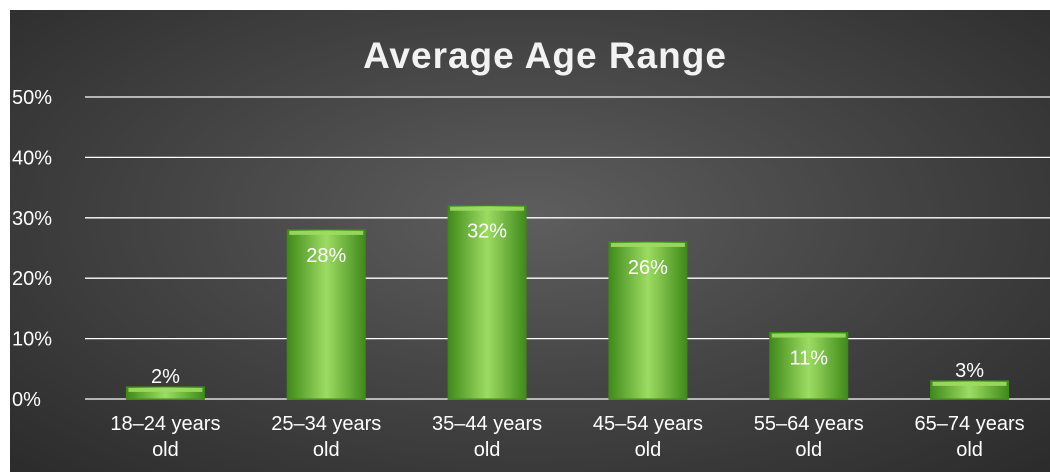  What do you see at coordinates (487, 424) in the screenshot?
I see `x-tick-line: 35–44 years` at bounding box center [487, 424].